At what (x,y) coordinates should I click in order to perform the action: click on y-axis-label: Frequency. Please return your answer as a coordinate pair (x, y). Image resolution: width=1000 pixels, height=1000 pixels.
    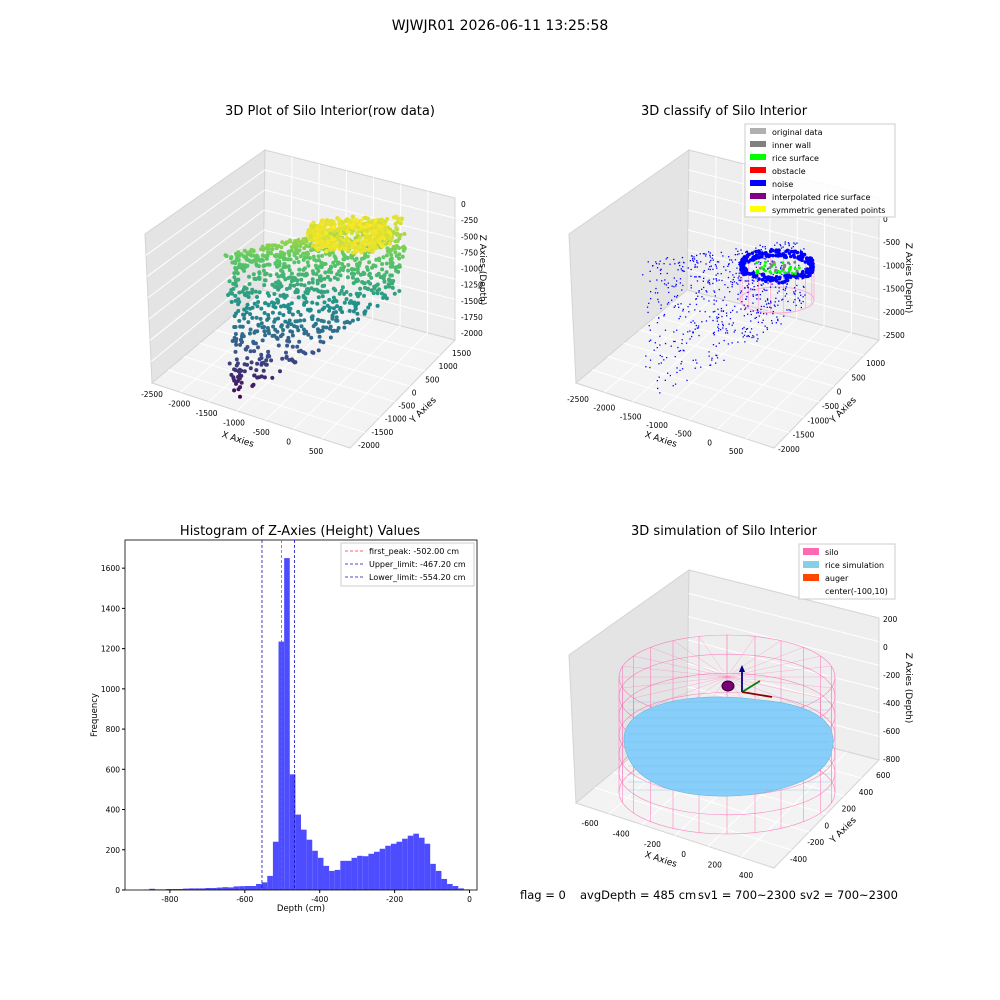
    Looking at the image, I should click on (95, 715).